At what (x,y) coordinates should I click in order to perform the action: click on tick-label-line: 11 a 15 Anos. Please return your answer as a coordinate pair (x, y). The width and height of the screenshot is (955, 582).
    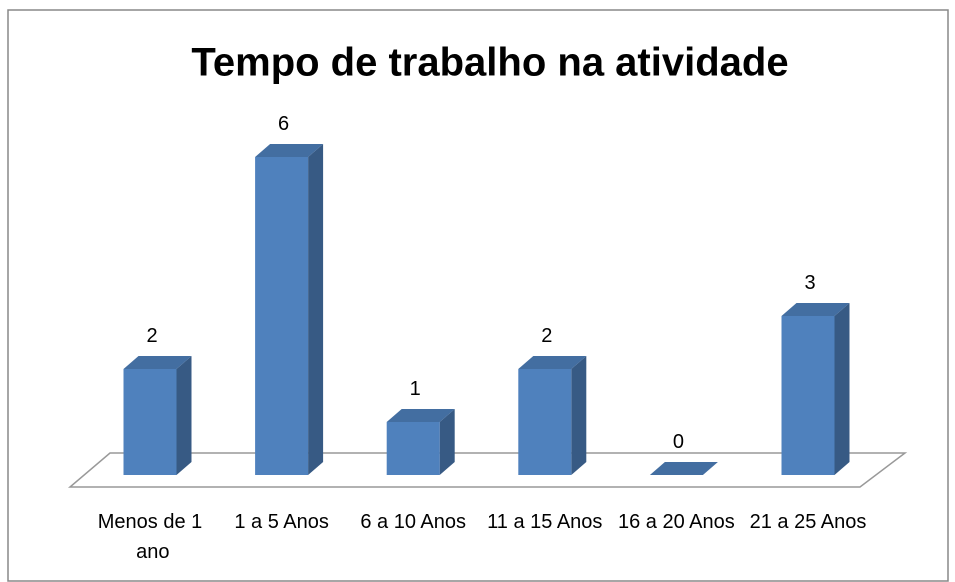
    Looking at the image, I should click on (544, 522).